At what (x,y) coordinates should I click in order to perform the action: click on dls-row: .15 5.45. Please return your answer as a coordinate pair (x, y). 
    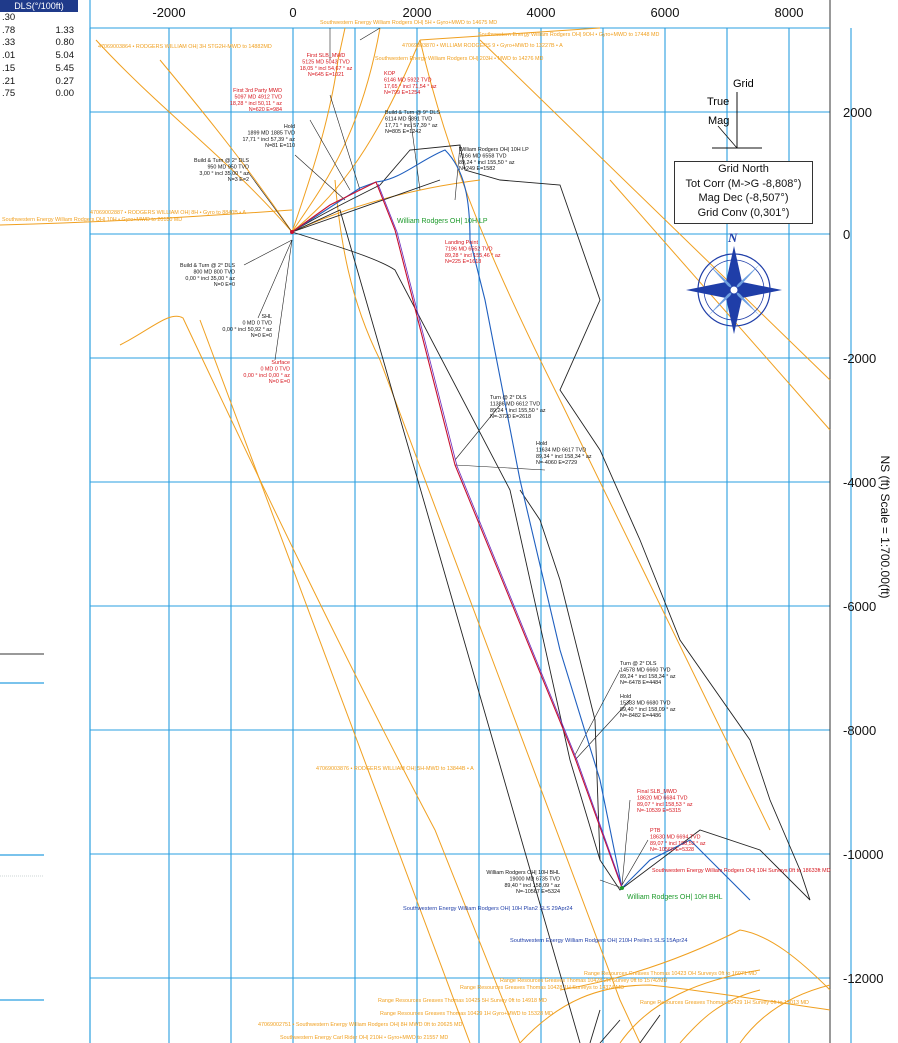
    Looking at the image, I should click on (39, 69).